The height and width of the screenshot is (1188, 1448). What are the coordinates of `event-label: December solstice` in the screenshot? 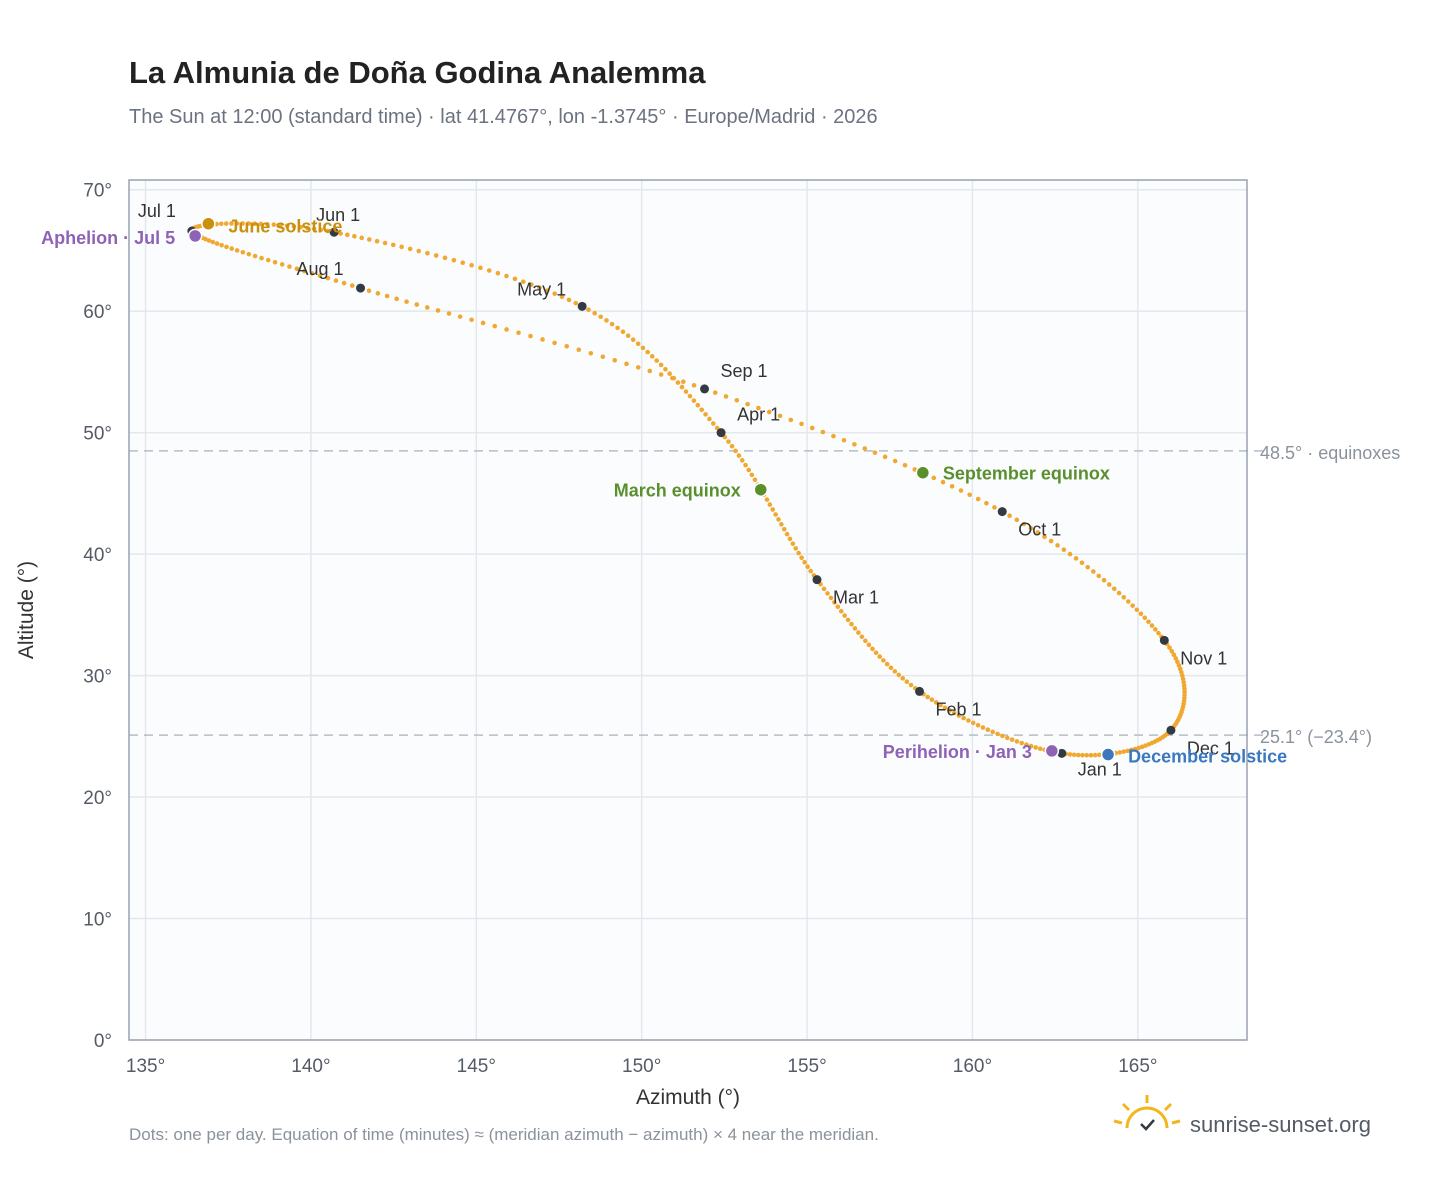 It's located at (1207, 757).